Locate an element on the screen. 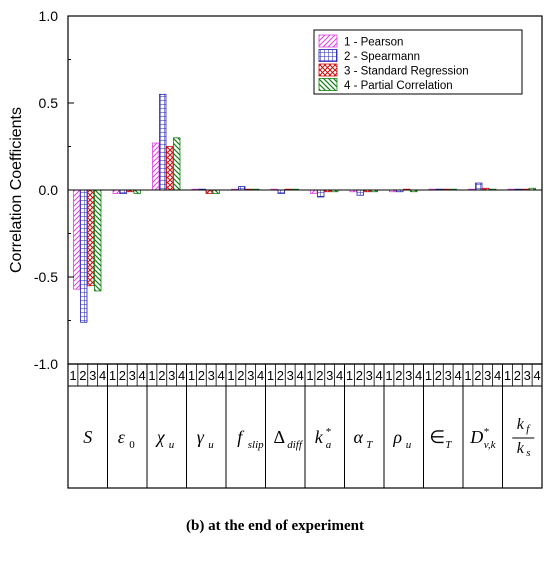 Image resolution: width=550 pixels, height=564 pixels. legend-box is located at coordinates (418, 62).